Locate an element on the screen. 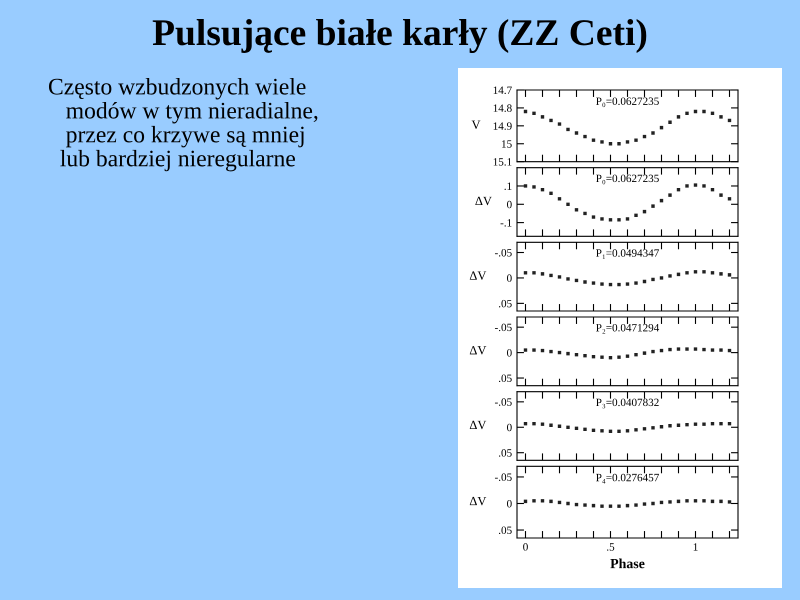 The image size is (800, 600). annotation: P₂=0.0471294 is located at coordinates (628, 329).